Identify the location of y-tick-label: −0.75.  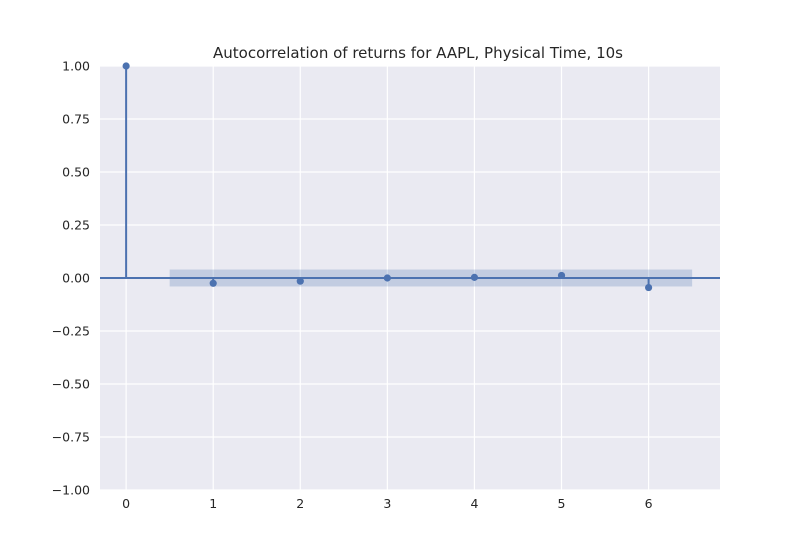
(71, 437).